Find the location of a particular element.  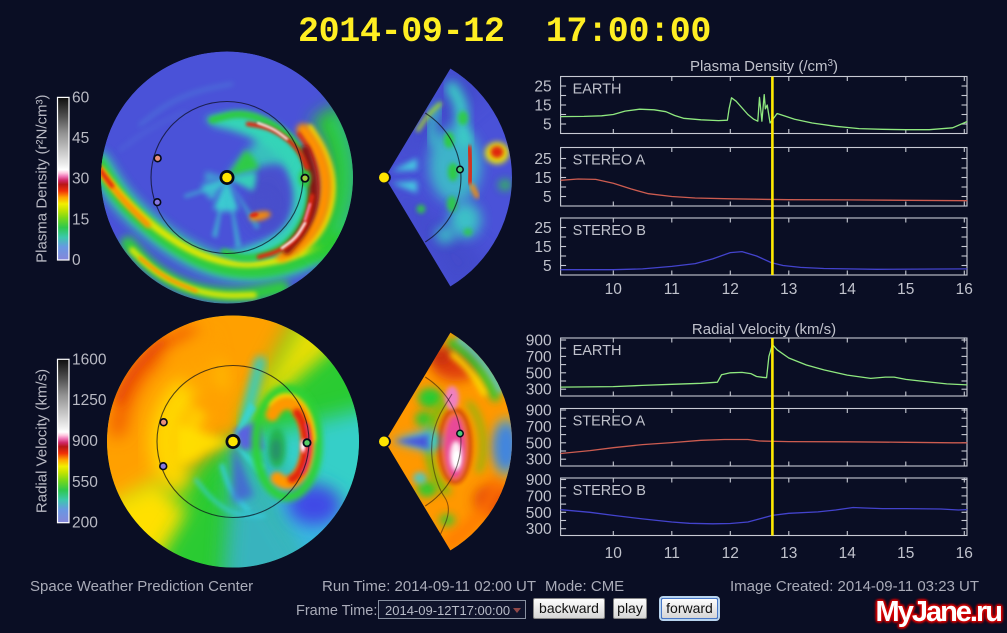

svg-text: 1250 is located at coordinates (89, 400).